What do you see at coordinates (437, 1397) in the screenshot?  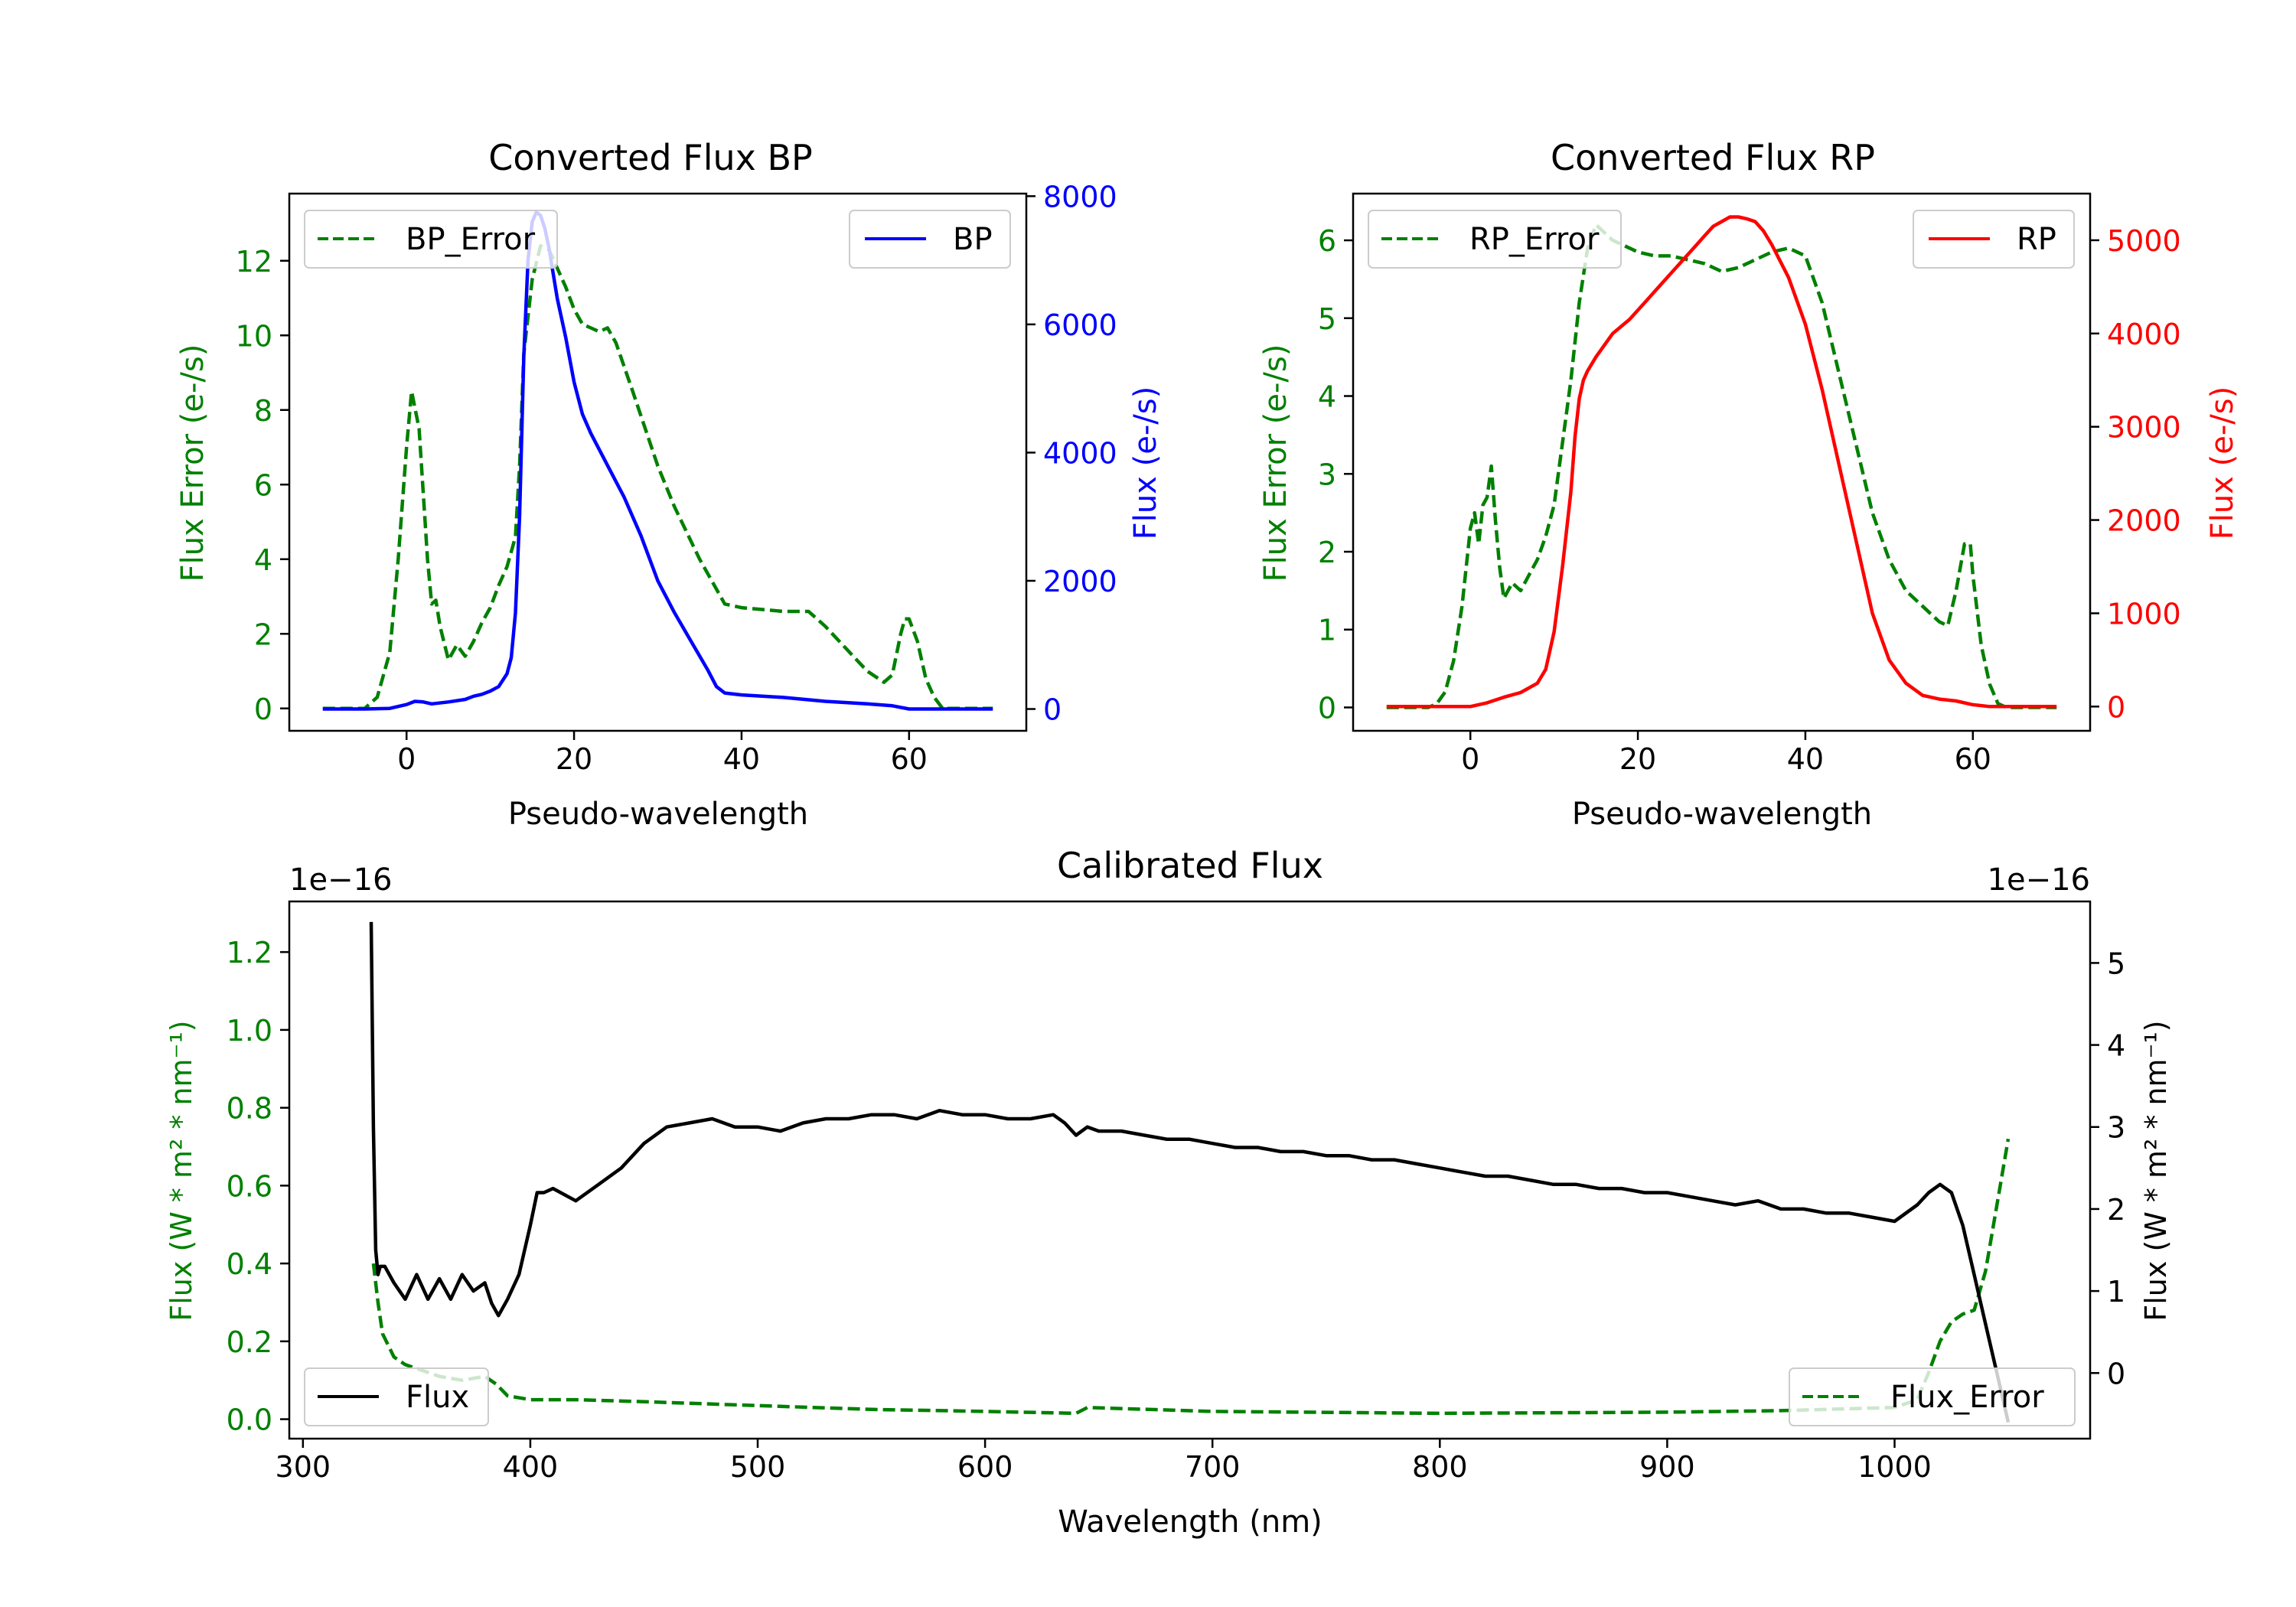 I see `cal-legend-flux-label: Flux` at bounding box center [437, 1397].